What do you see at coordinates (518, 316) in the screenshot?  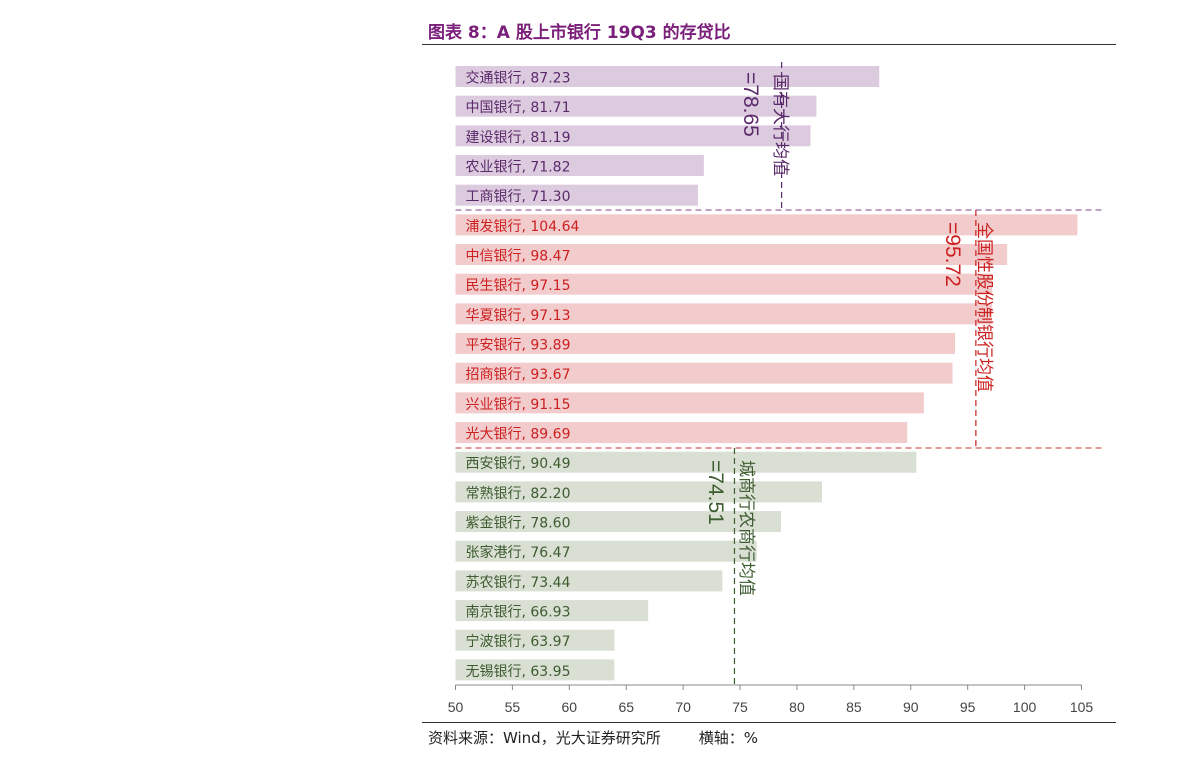 I see `bar-label: 华夏银行, 97.13` at bounding box center [518, 316].